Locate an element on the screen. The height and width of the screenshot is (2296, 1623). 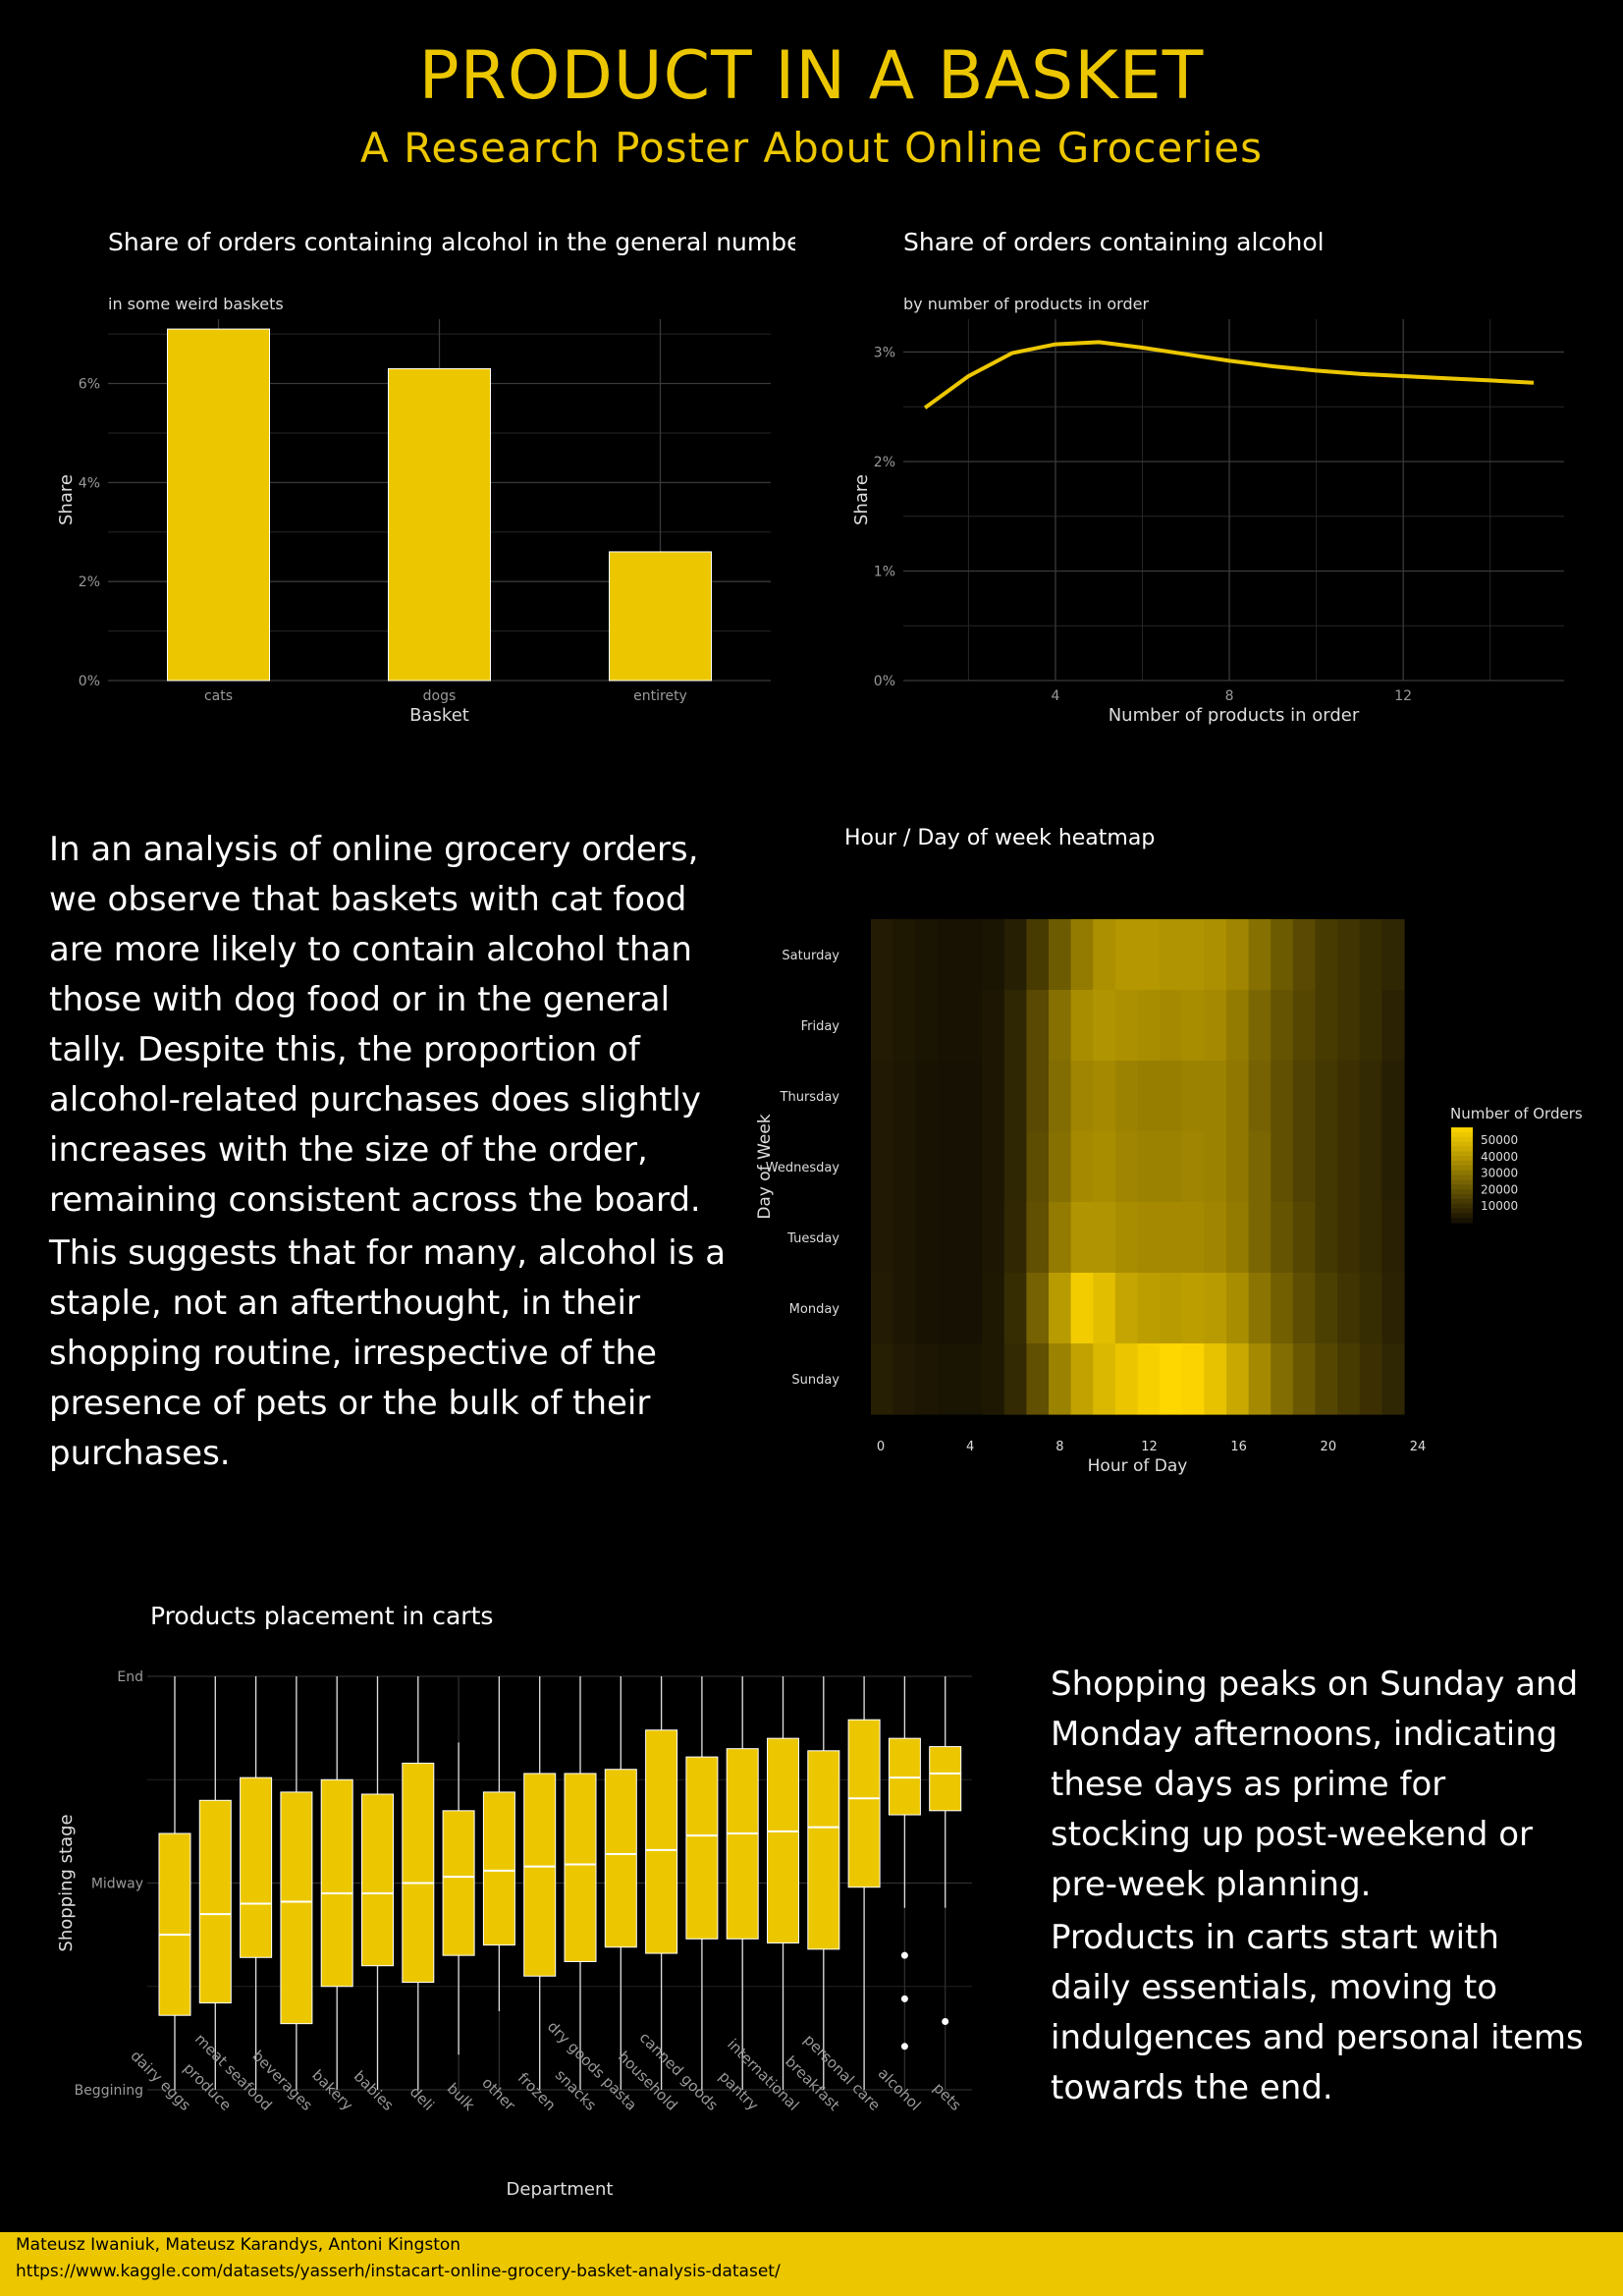
outlier-point is located at coordinates (945, 2022).